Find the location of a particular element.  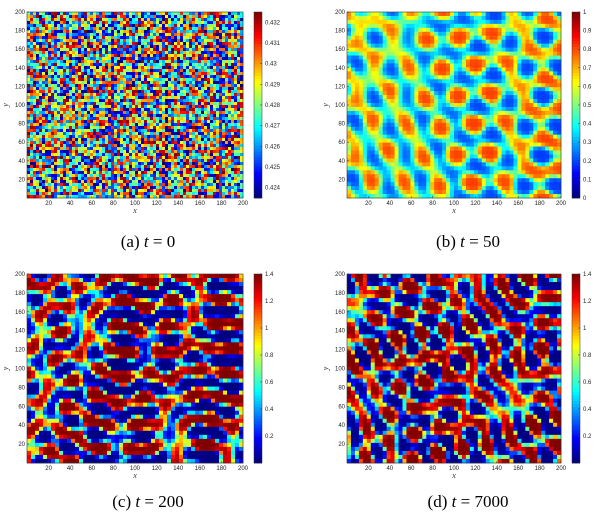

colorbar-tick-label: 0.427 is located at coordinates (273, 127).